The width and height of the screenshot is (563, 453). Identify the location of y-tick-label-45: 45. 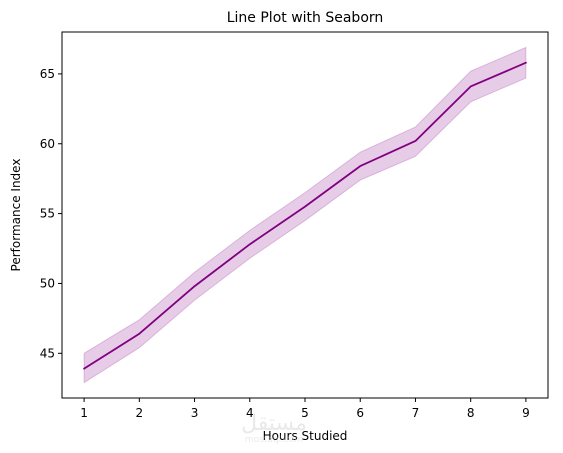
(47, 353).